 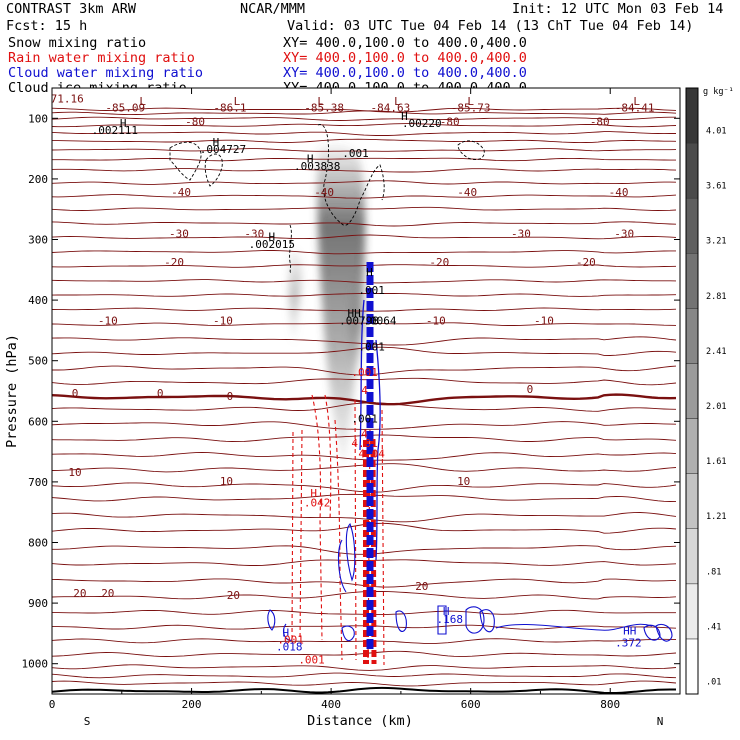 What do you see at coordinates (35, 664) in the screenshot?
I see `y-tick-label: 1000` at bounding box center [35, 664].